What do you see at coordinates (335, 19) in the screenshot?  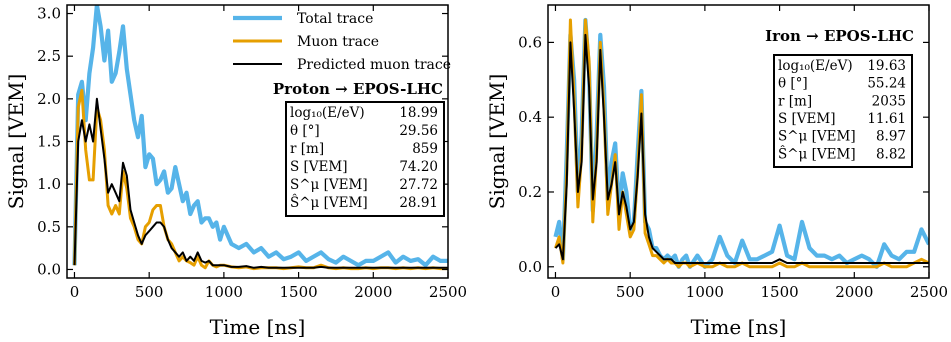 I see `legend-label-total: Total trace` at bounding box center [335, 19].